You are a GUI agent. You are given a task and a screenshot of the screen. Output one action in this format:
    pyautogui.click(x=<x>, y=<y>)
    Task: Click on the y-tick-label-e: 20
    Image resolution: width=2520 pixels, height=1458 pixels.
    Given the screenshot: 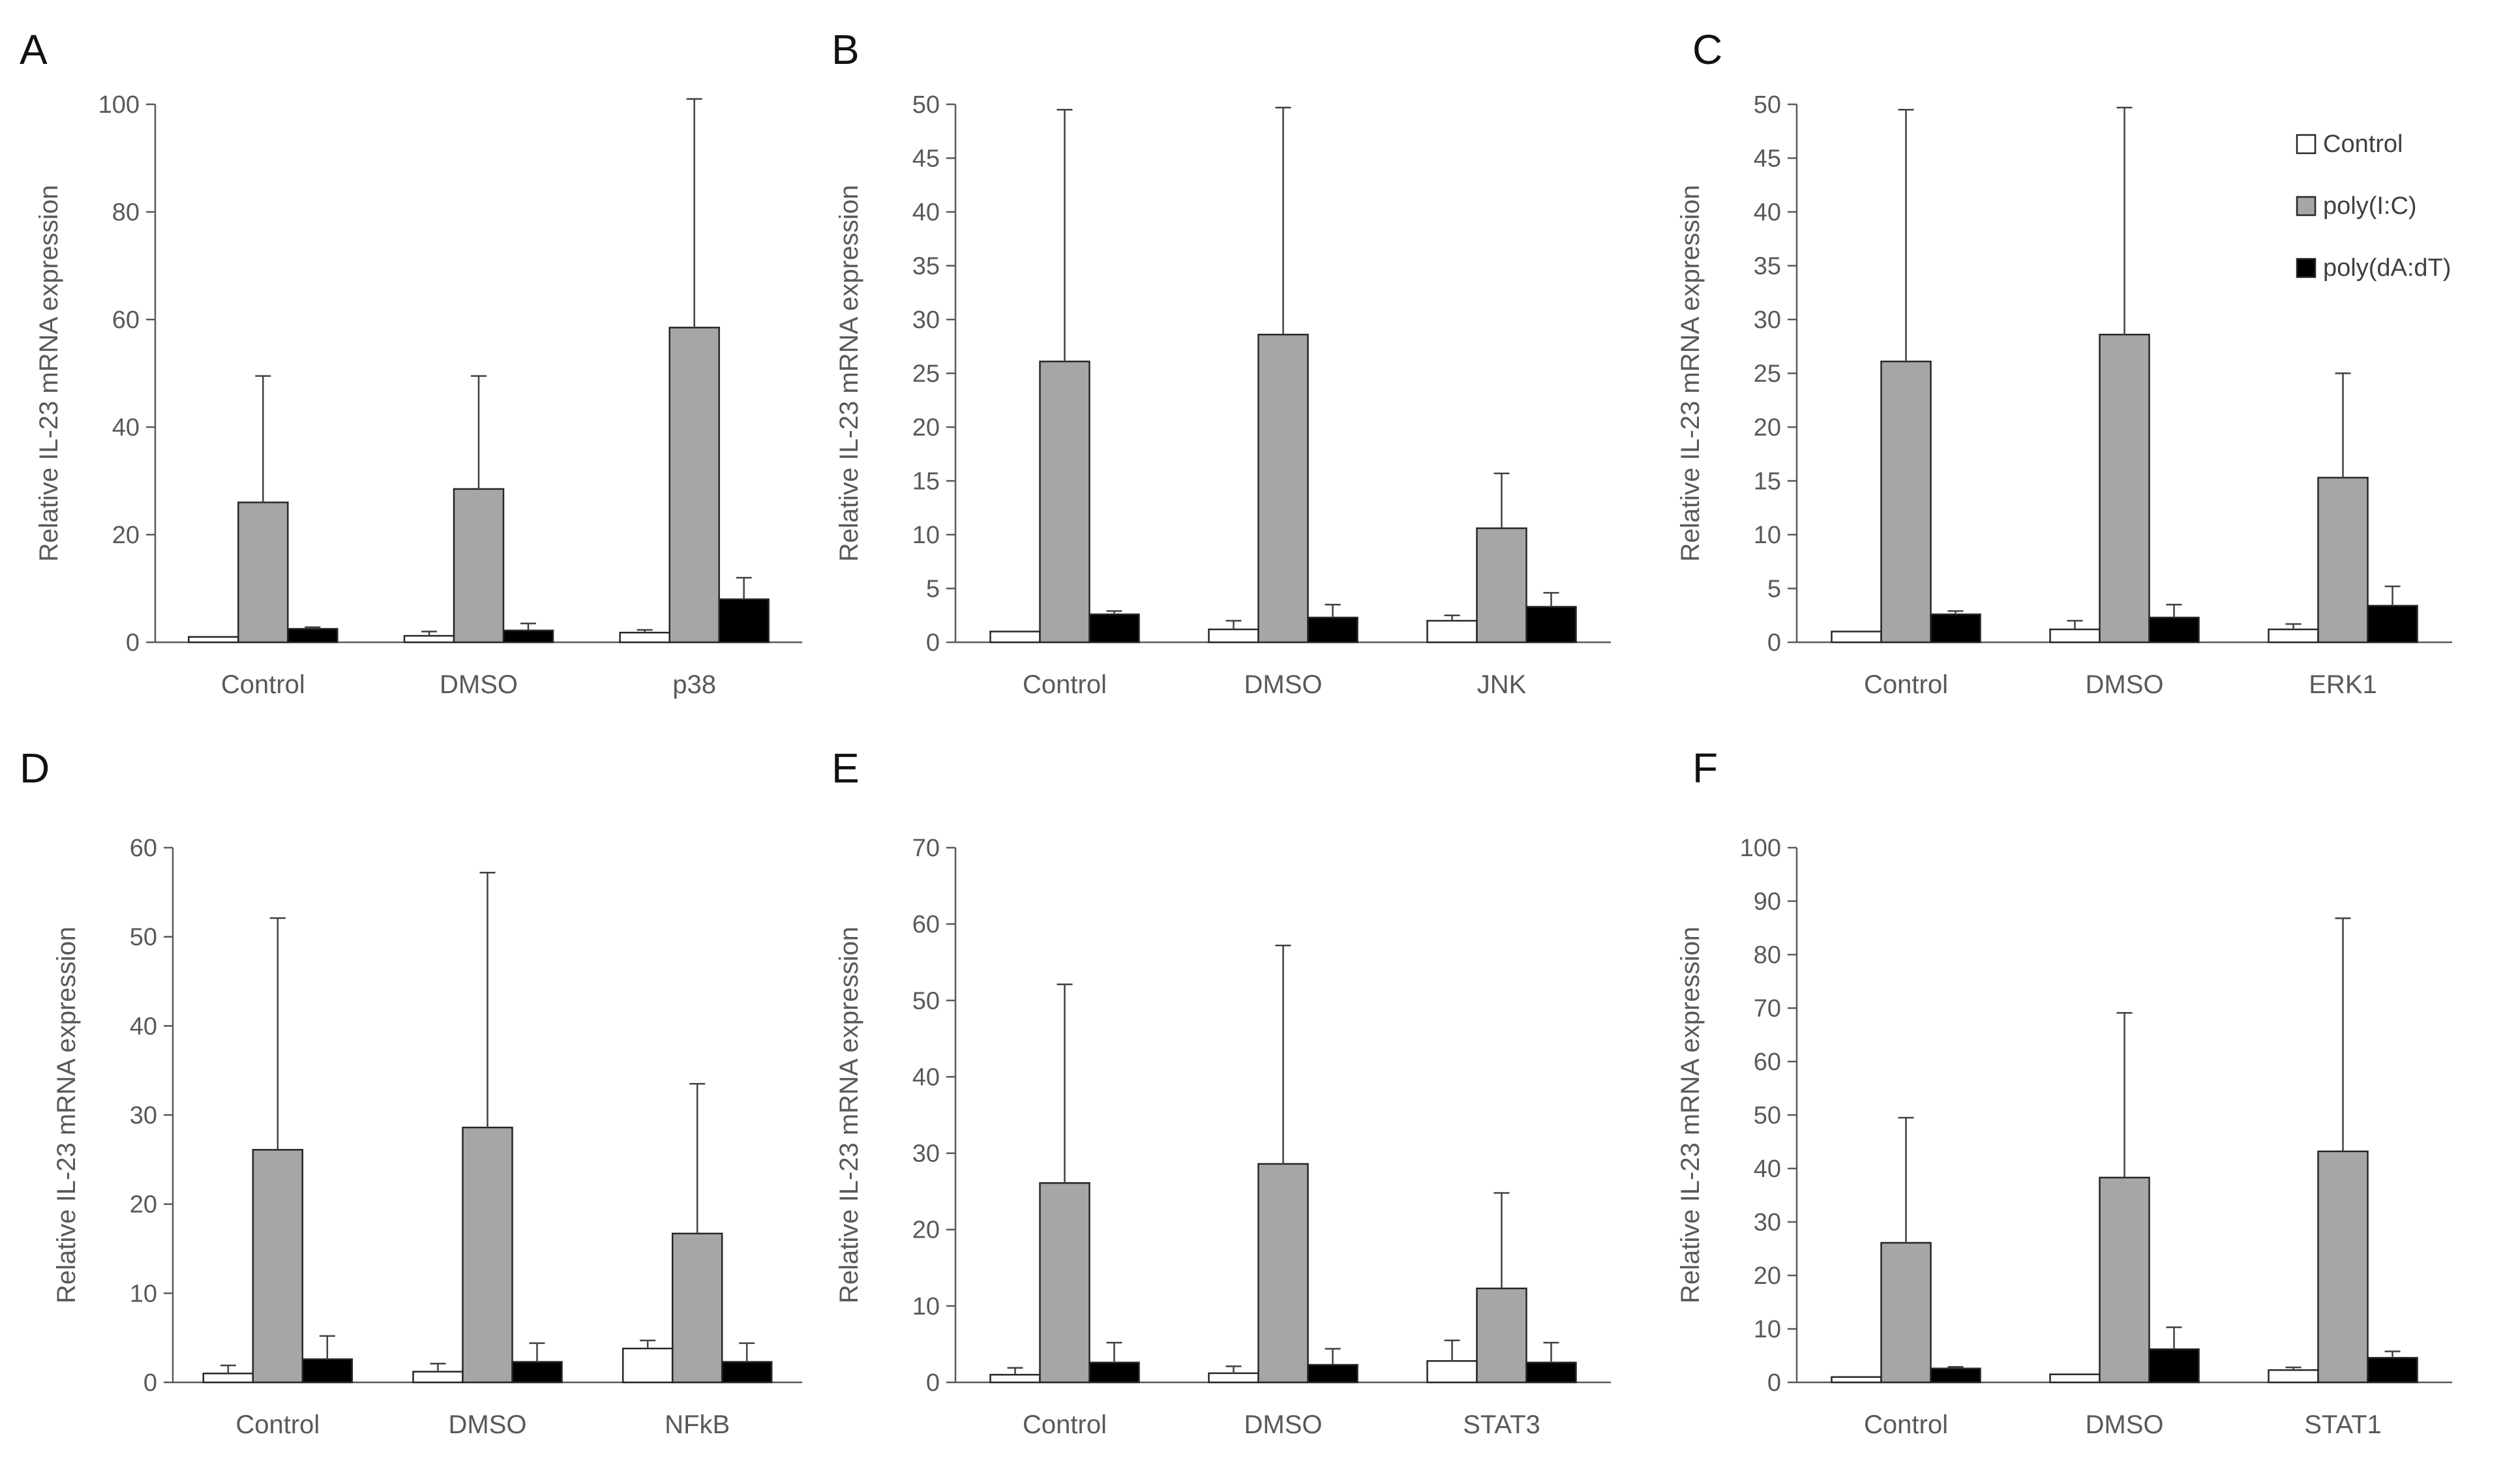 What is the action you would take?
    pyautogui.click(x=926, y=1230)
    